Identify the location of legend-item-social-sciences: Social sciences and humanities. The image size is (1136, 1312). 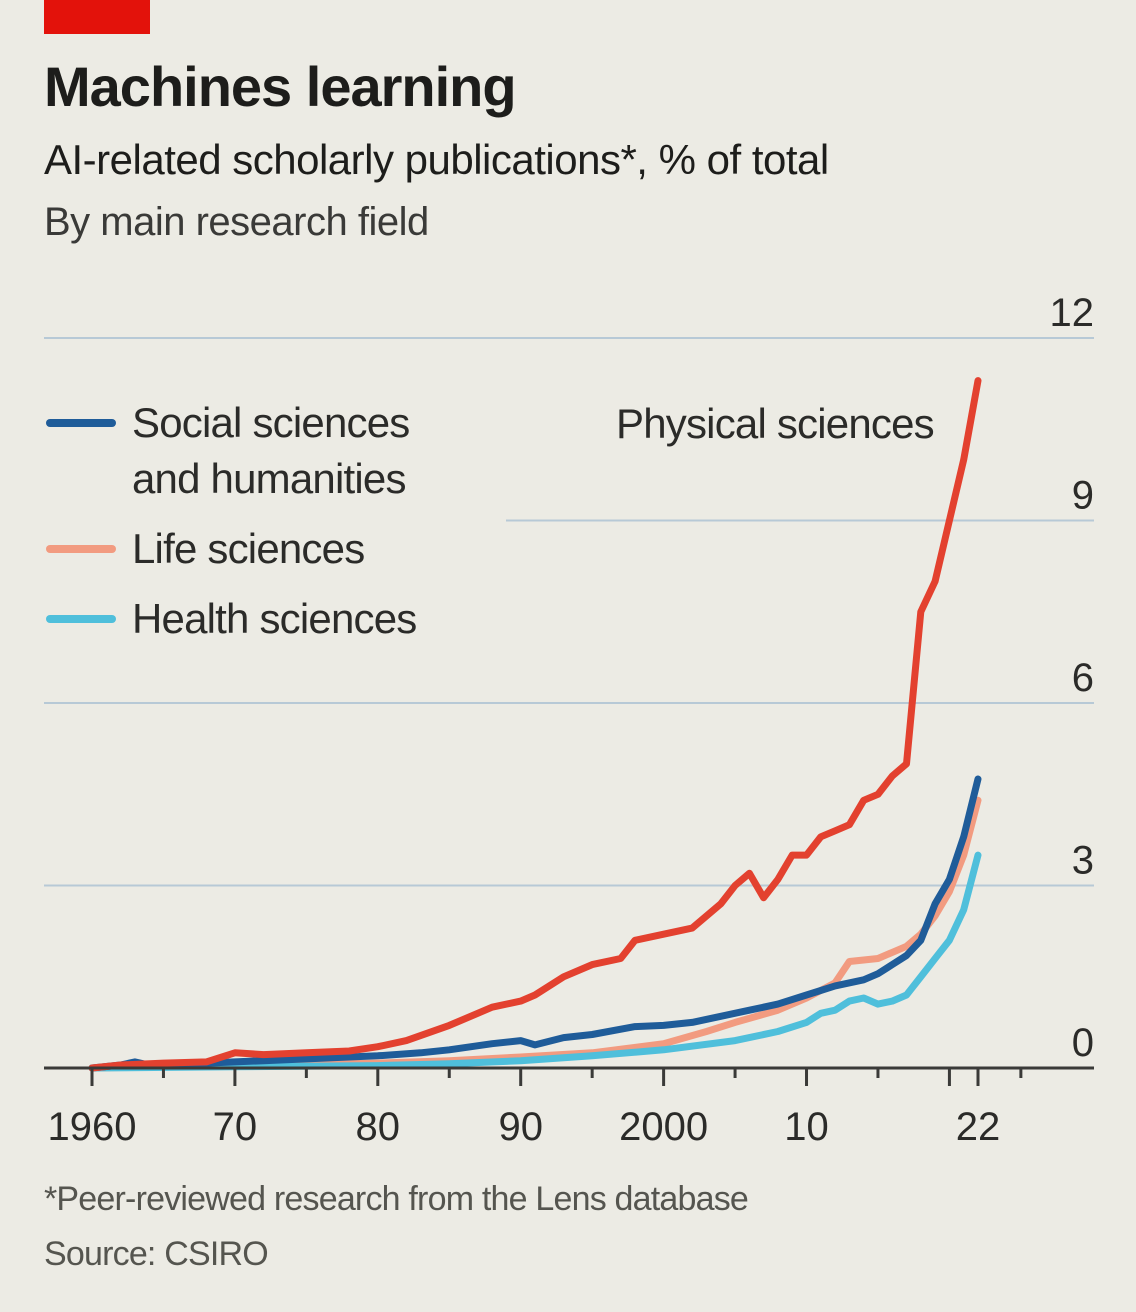
(230, 451).